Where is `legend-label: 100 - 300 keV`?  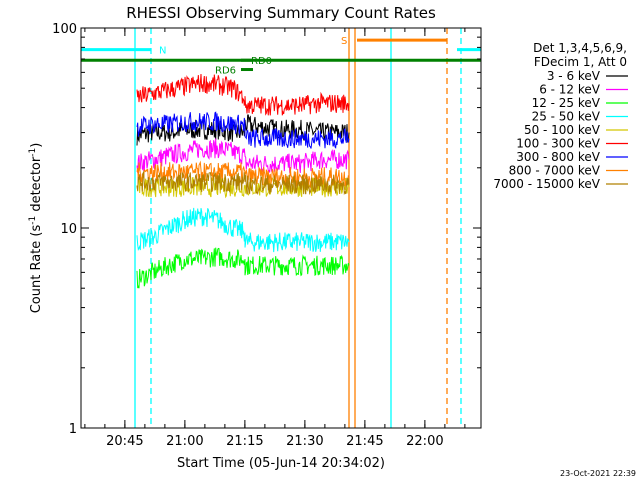 legend-label: 100 - 300 keV is located at coordinates (558, 144).